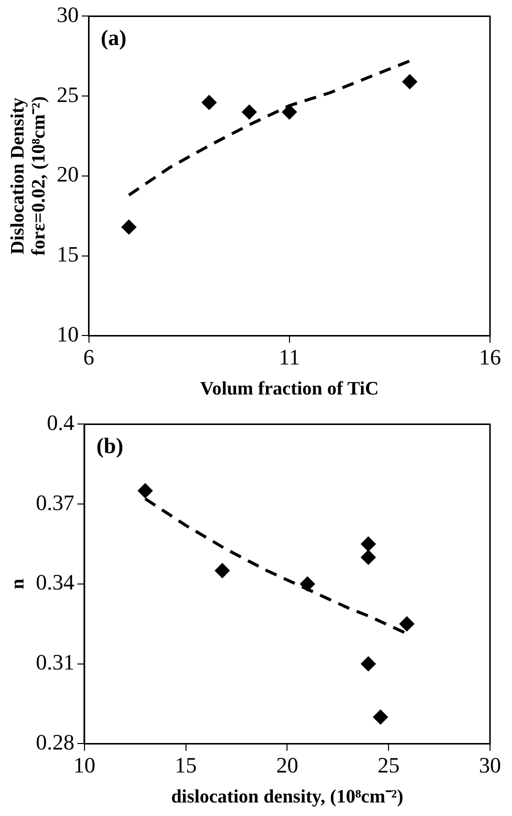  What do you see at coordinates (67, 333) in the screenshot?
I see `y-tick-label: 10` at bounding box center [67, 333].